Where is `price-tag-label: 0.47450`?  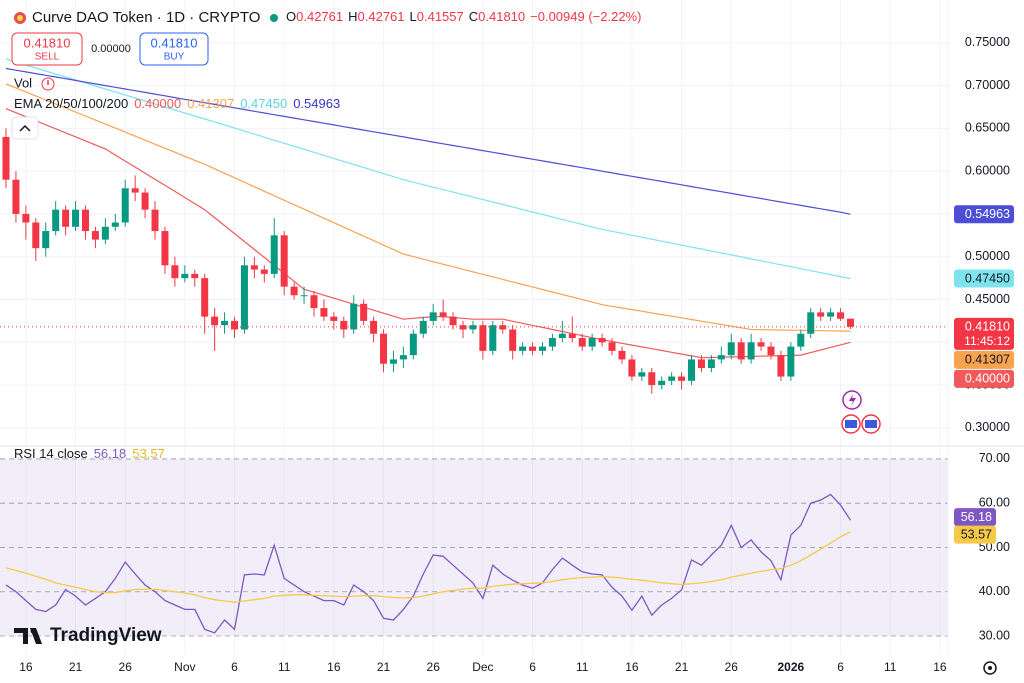
price-tag-label: 0.47450 is located at coordinates (987, 278).